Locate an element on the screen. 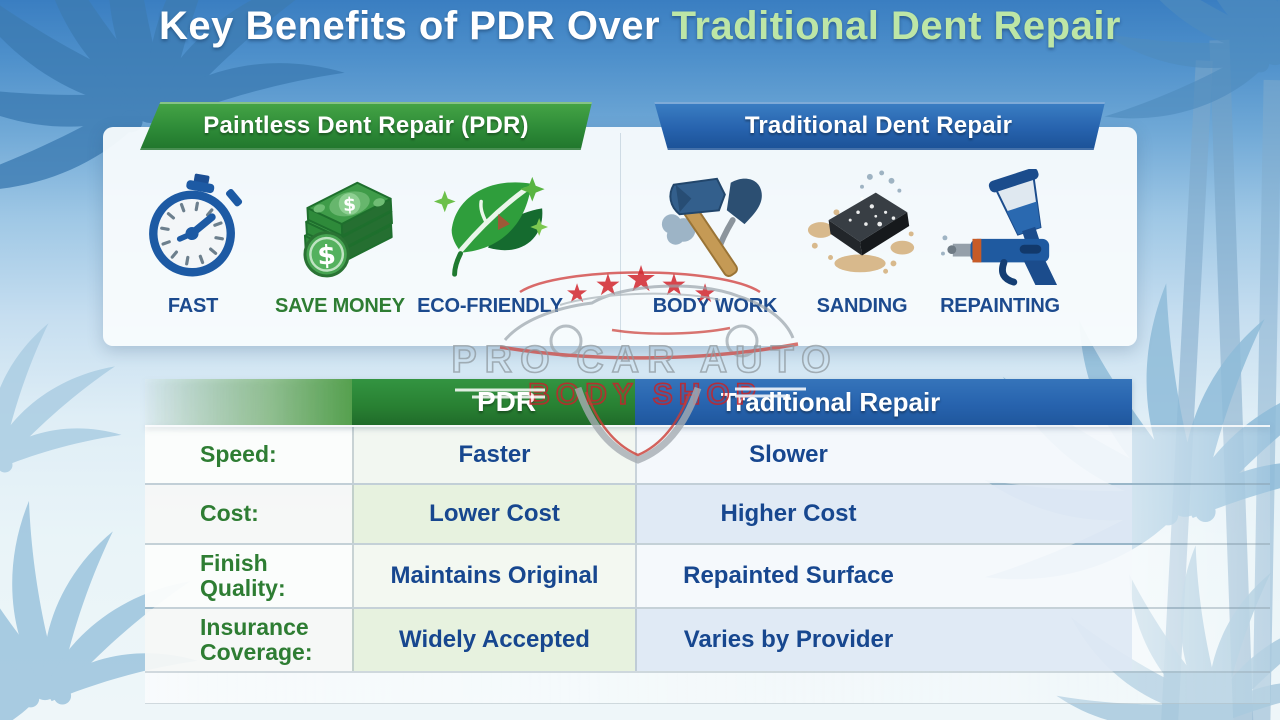 This screenshot has height=720, width=1280. feature-label: SAVE MONEY is located at coordinates (340, 306).